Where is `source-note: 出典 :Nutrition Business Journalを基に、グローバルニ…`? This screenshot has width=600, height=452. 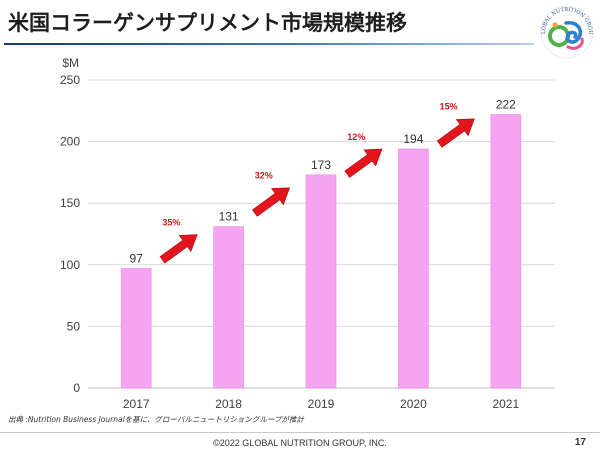
source-note: 出典 :Nutrition Business Journalを基に、グローバルニ… is located at coordinates (156, 419).